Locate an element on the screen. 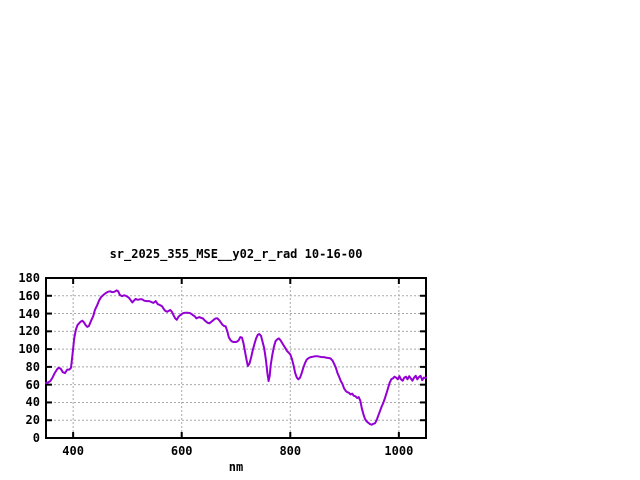 The height and width of the screenshot is (480, 640). y-tick-label: 140 is located at coordinates (29, 313).